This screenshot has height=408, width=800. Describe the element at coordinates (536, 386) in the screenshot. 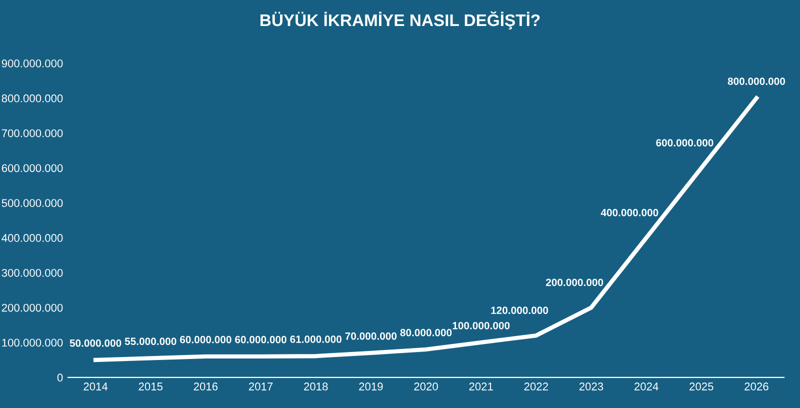

I see `x-tick-label: 2022` at that location.